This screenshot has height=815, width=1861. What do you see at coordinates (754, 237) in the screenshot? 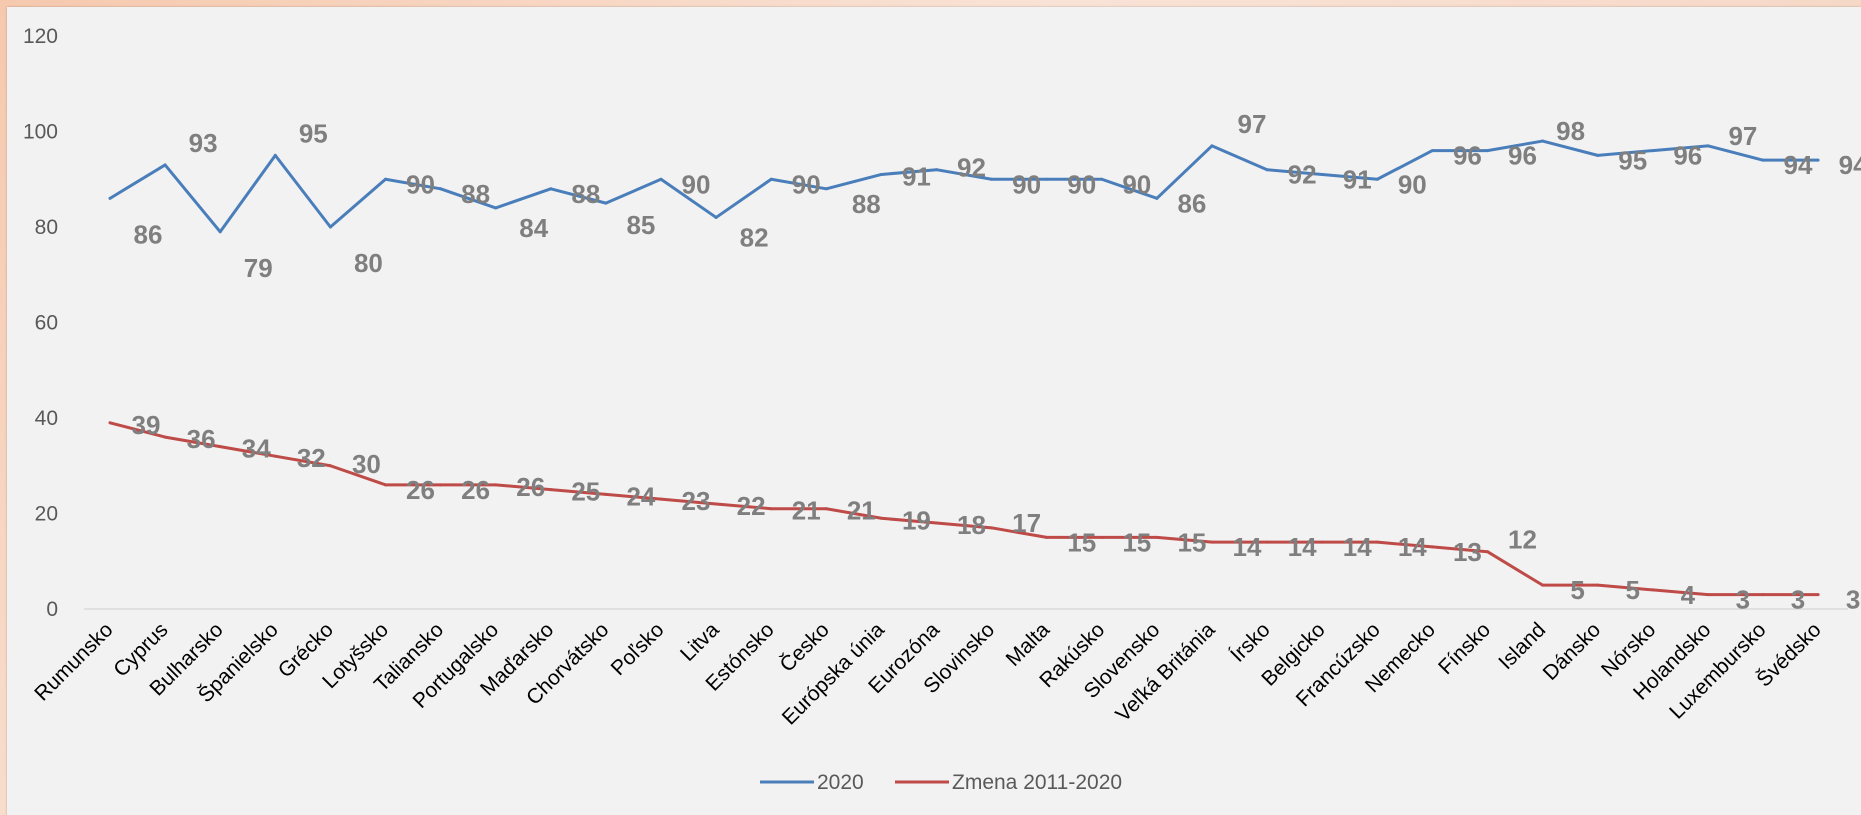
I see `data-label: 82` at bounding box center [754, 237].